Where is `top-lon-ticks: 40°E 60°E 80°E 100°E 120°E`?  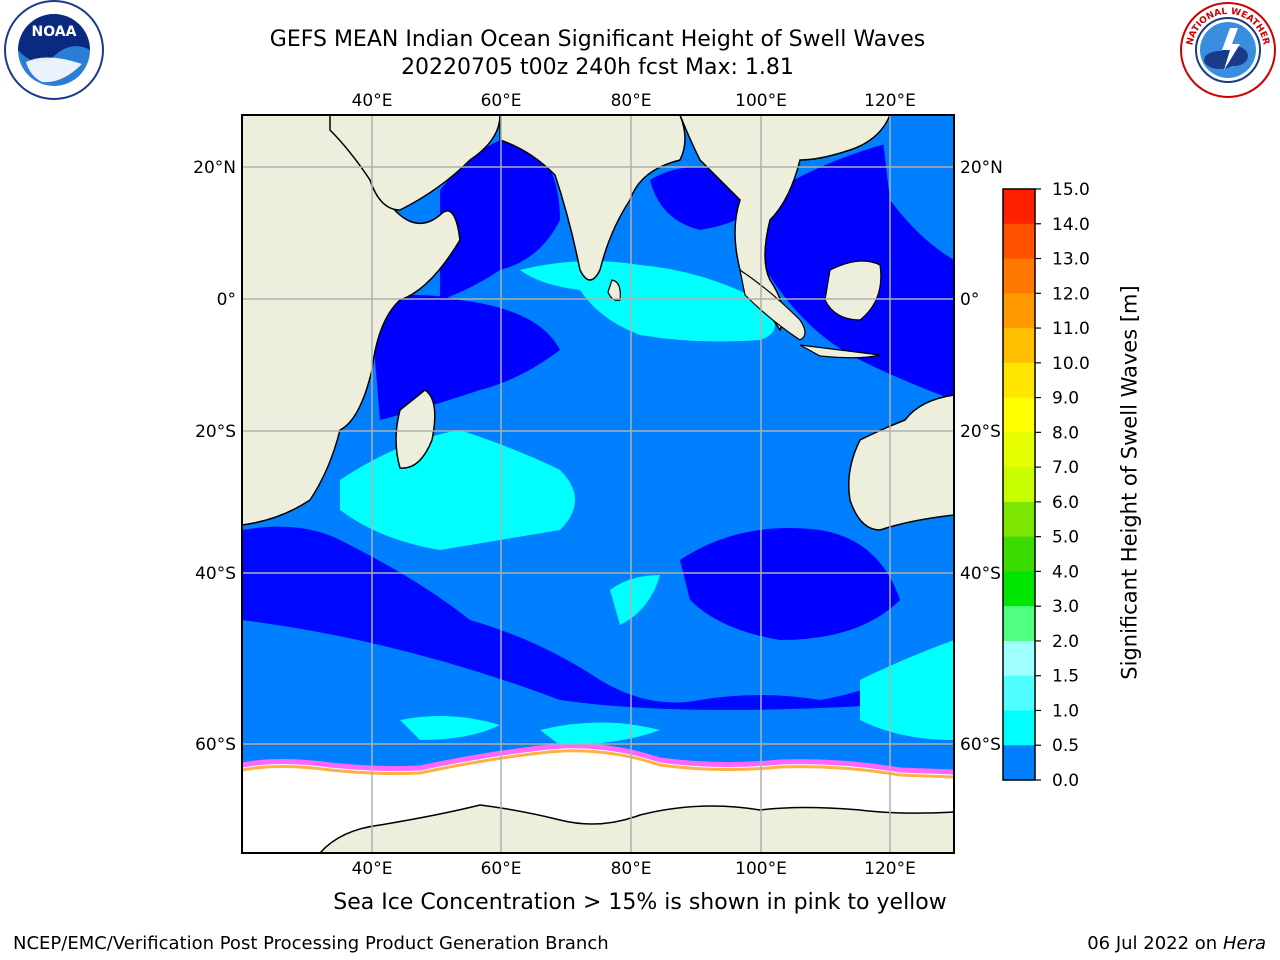 top-lon-ticks: 40°E 60°E 80°E 100°E 120°E is located at coordinates (634, 101).